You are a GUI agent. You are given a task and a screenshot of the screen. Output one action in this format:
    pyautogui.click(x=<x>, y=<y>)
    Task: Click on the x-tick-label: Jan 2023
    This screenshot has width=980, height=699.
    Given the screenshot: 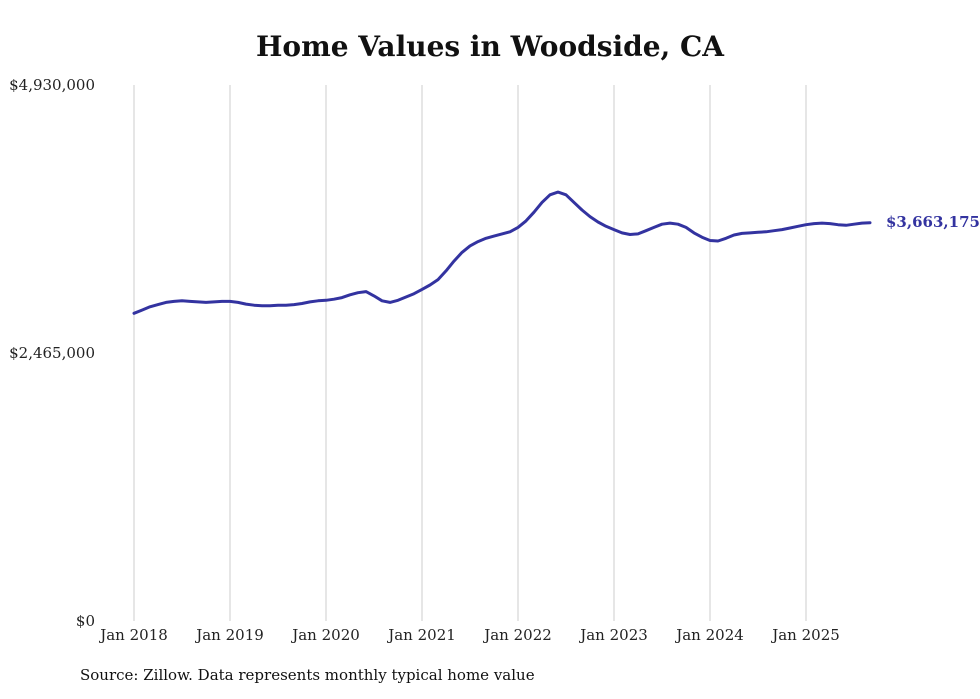 What is the action you would take?
    pyautogui.click(x=614, y=635)
    